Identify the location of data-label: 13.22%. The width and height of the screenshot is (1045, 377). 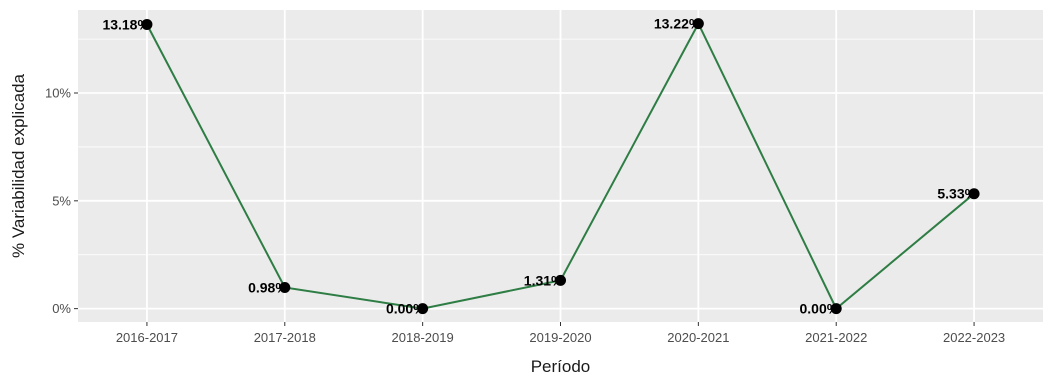
(678, 24).